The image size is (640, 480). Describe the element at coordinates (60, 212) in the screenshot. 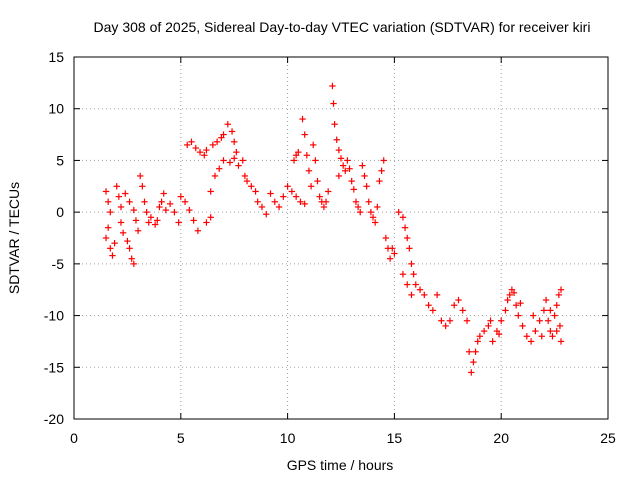

I see `y-tick-label: 0` at that location.